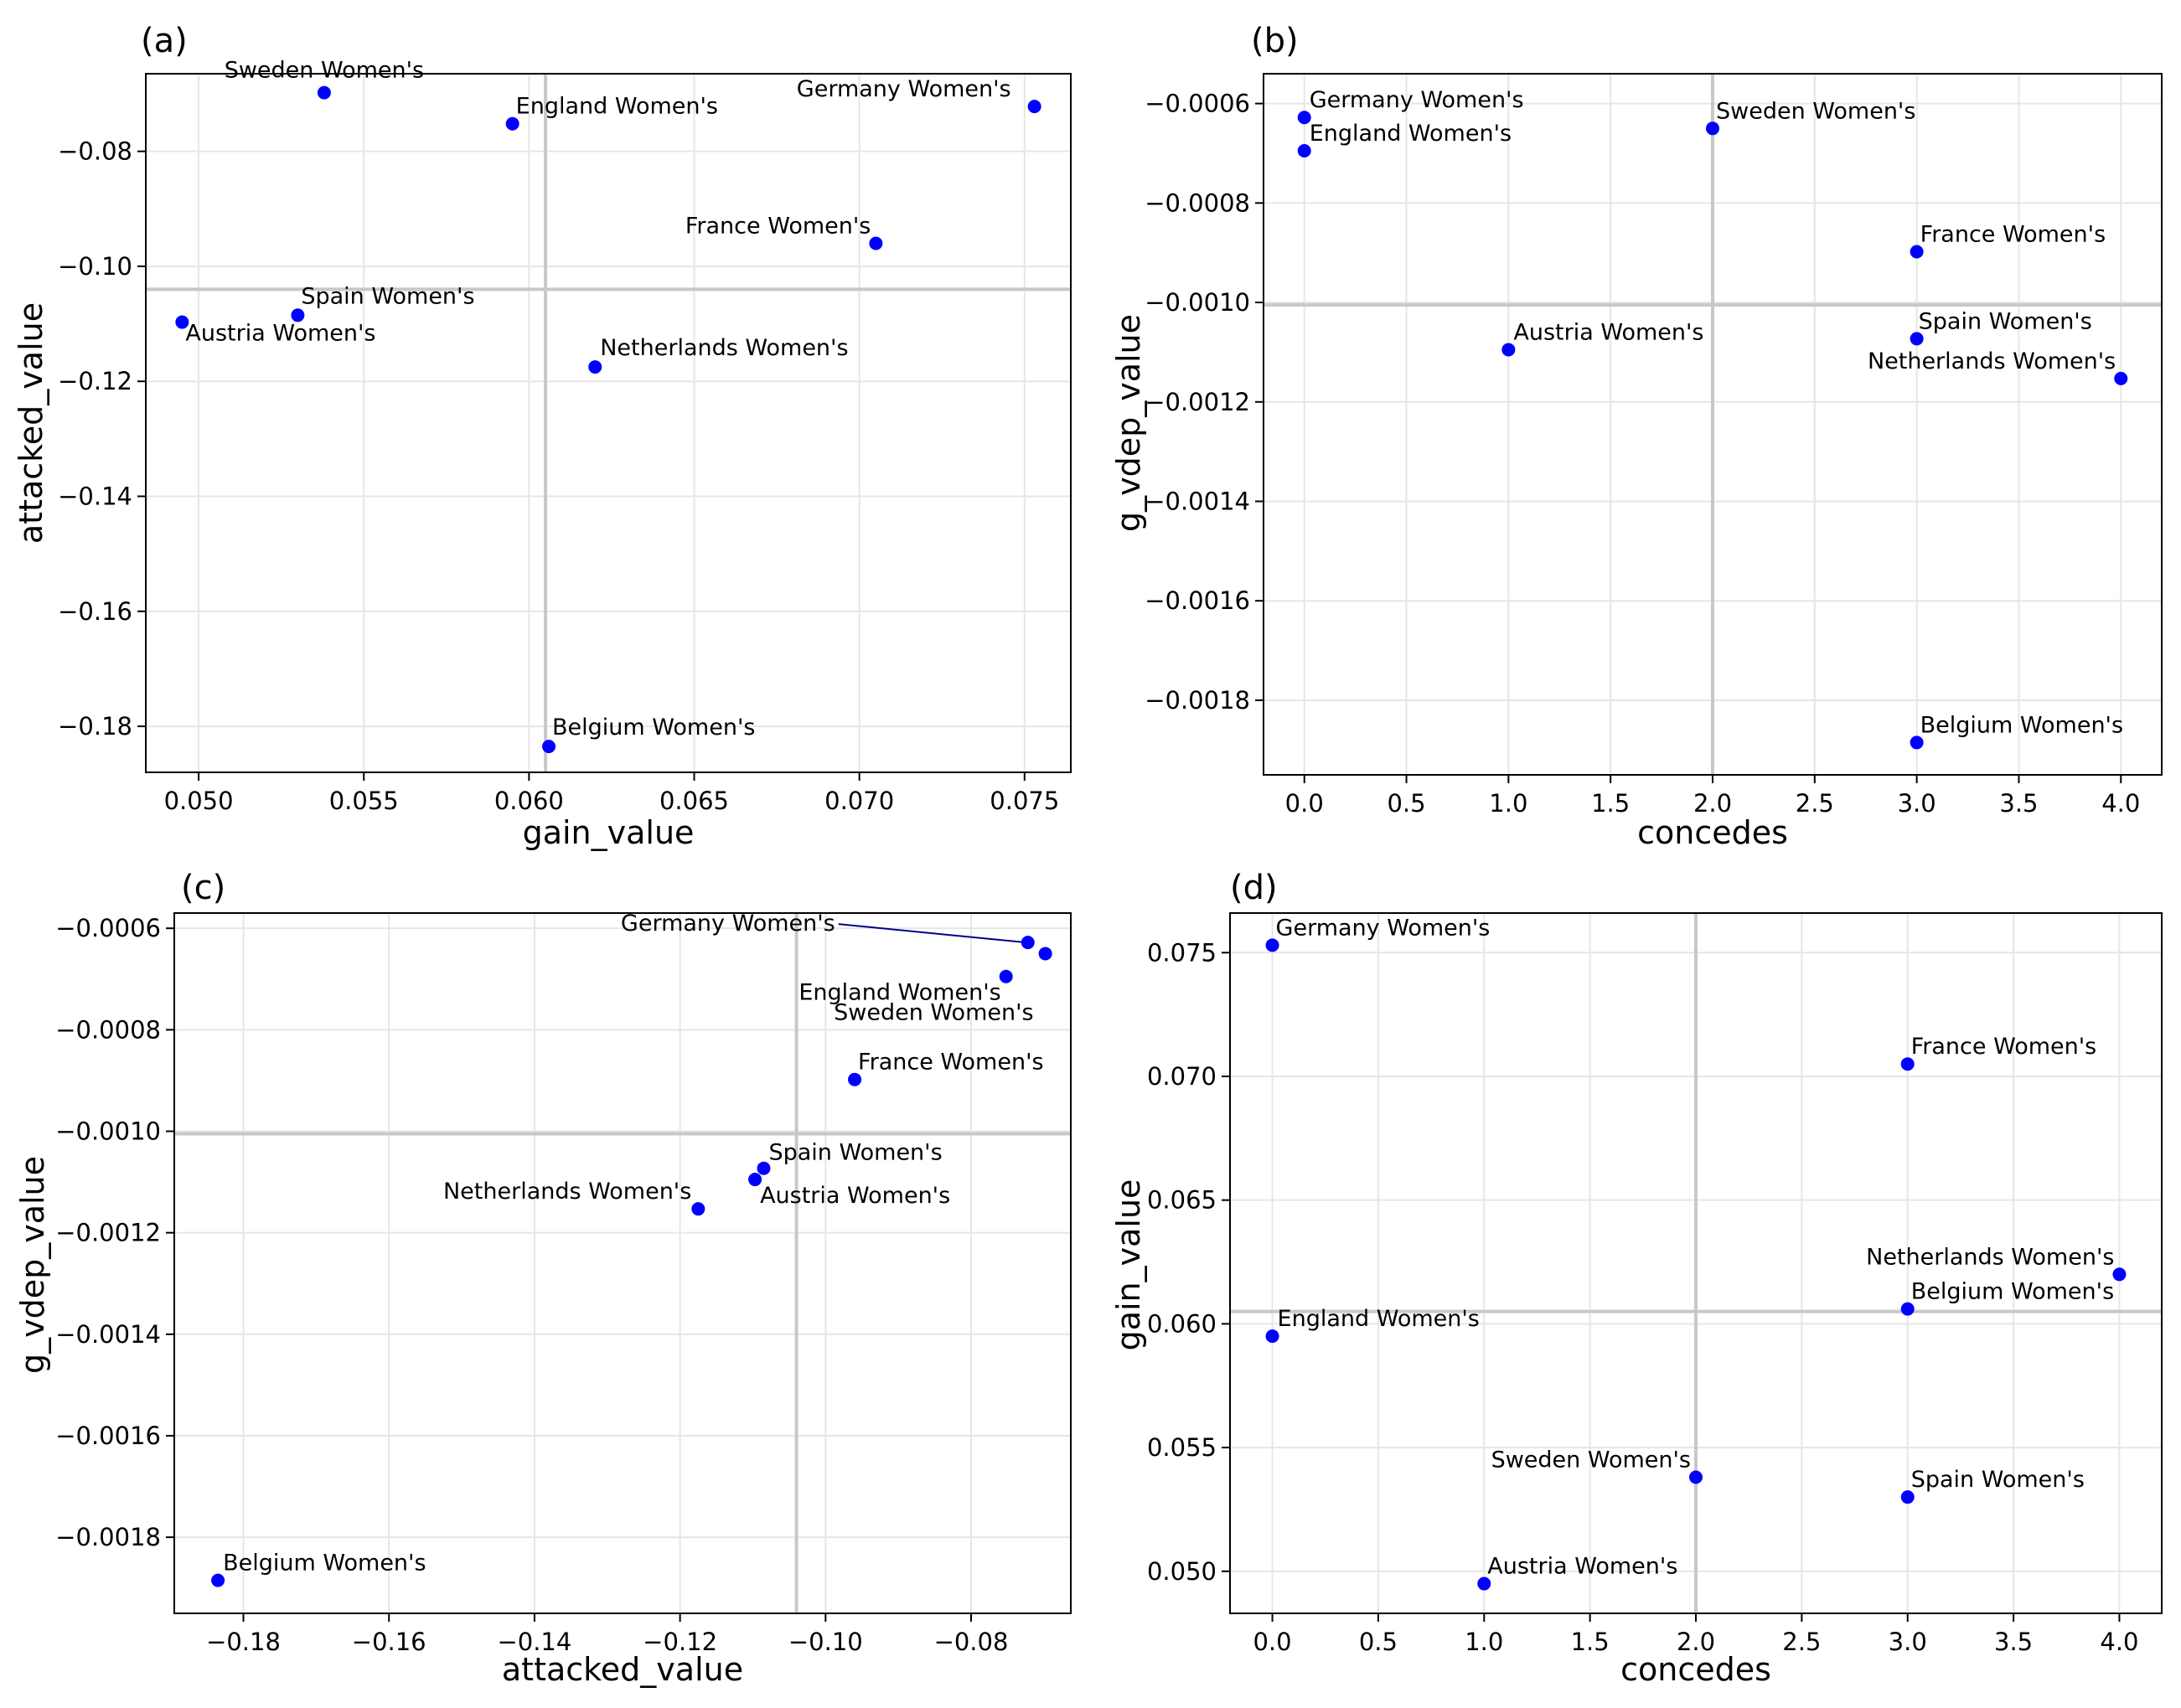 Image resolution: width=2181 pixels, height=1708 pixels. I want to click on y-tick-label: −0.16, so click(95, 611).